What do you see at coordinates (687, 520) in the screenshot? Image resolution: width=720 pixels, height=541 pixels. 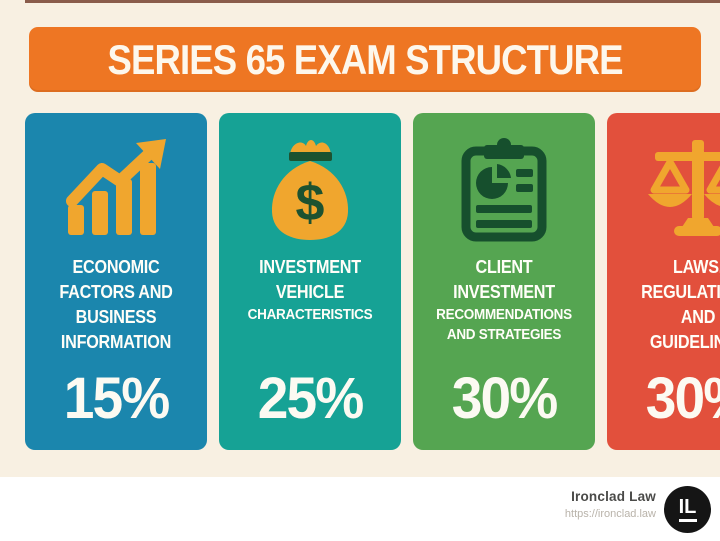 I see `logo-underline` at bounding box center [687, 520].